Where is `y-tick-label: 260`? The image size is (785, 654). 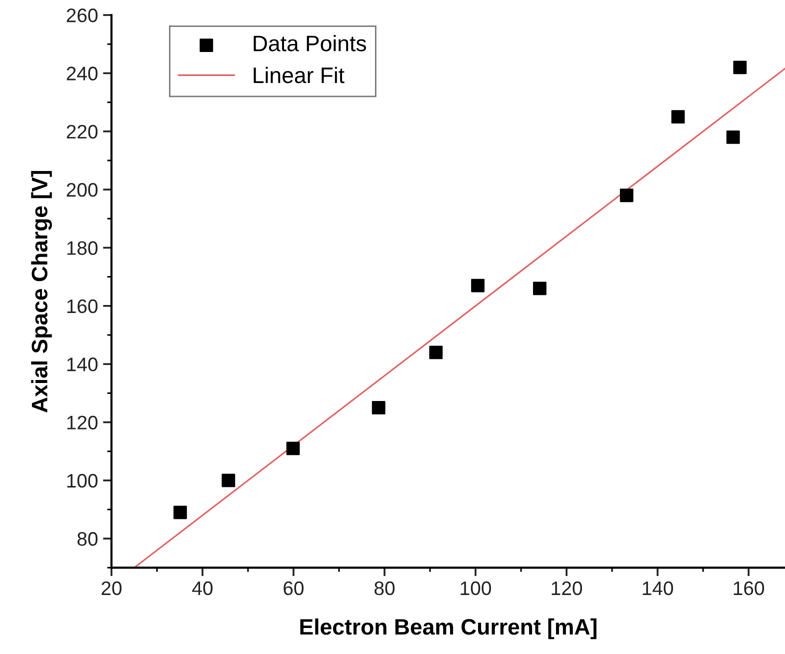 y-tick-label: 260 is located at coordinates (82, 15).